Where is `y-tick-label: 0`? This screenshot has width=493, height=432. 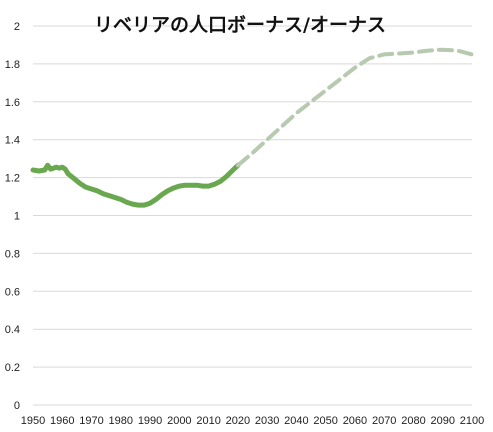
y-tick-label: 0 is located at coordinates (17, 406).